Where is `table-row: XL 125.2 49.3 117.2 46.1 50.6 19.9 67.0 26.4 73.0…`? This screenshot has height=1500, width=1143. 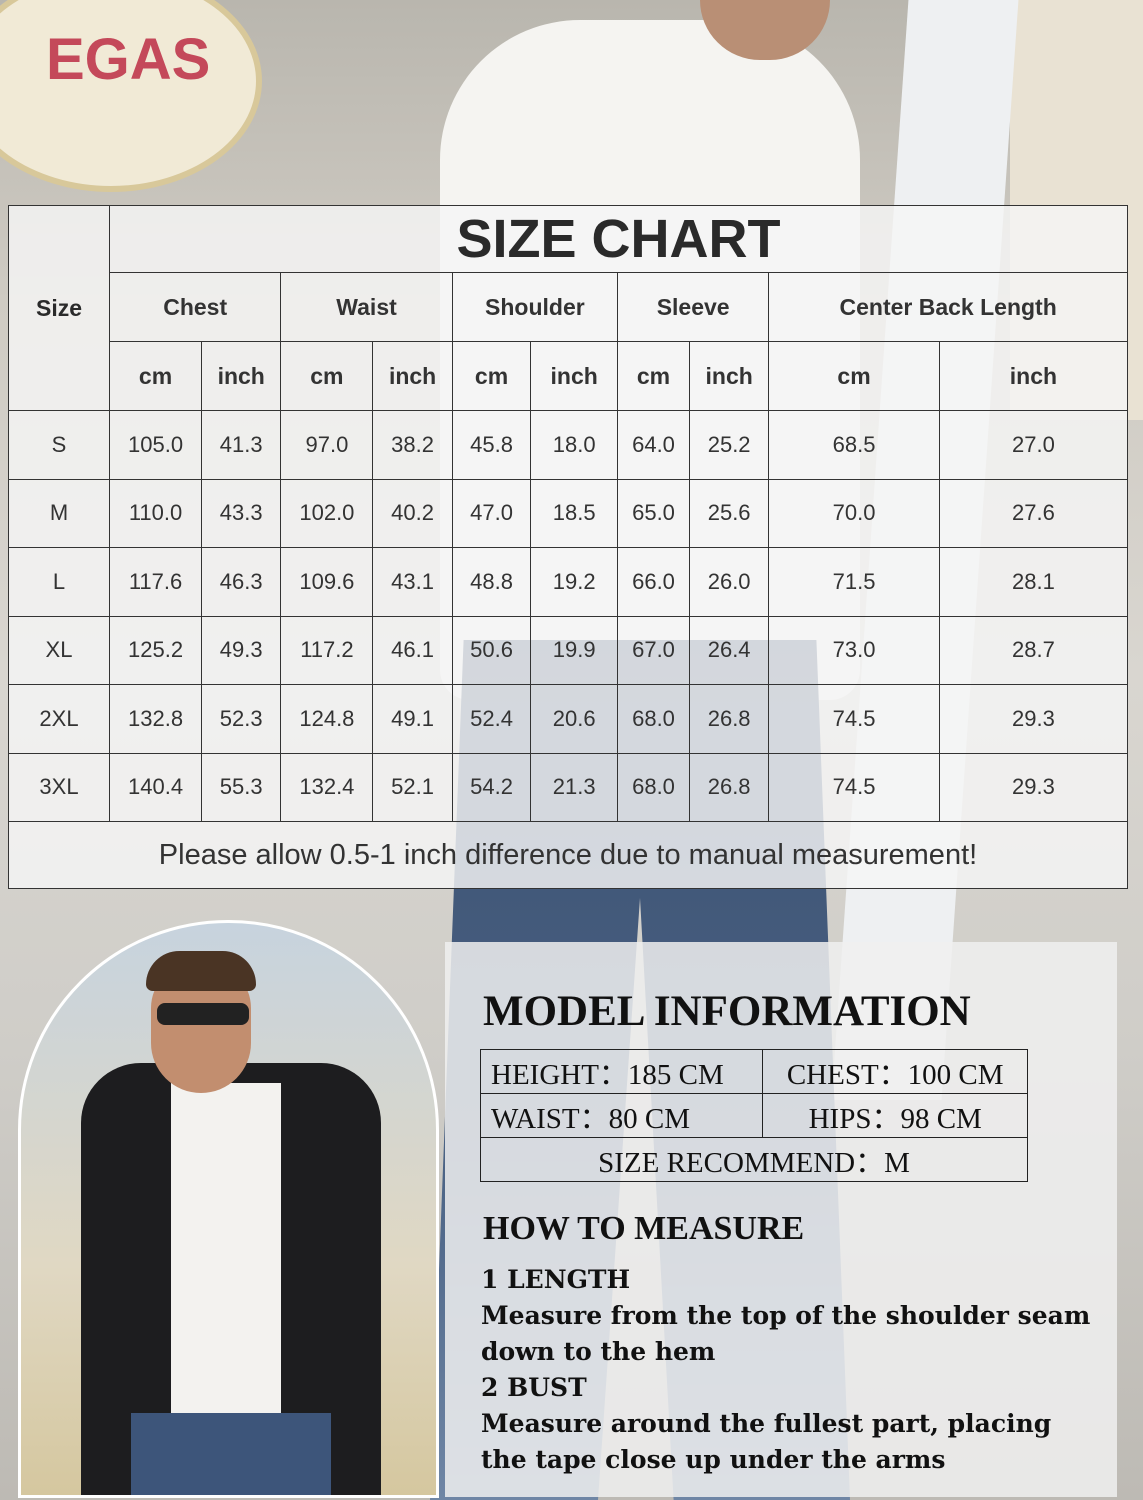
table-row: XL 125.2 49.3 117.2 46.1 50.6 19.9 67.0 26.4 73.0… is located at coordinates (568, 650).